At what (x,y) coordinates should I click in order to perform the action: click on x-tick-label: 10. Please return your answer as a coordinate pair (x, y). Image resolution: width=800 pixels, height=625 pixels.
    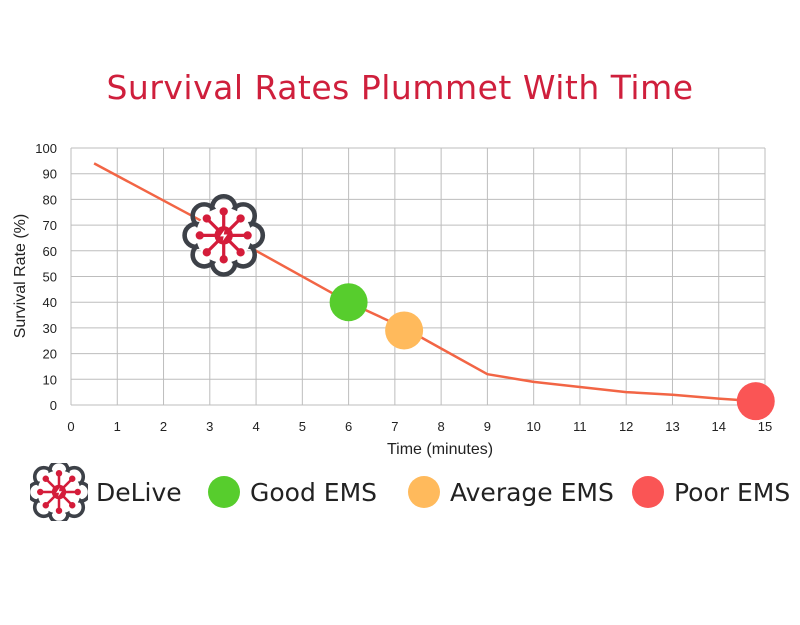
    Looking at the image, I should click on (533, 426).